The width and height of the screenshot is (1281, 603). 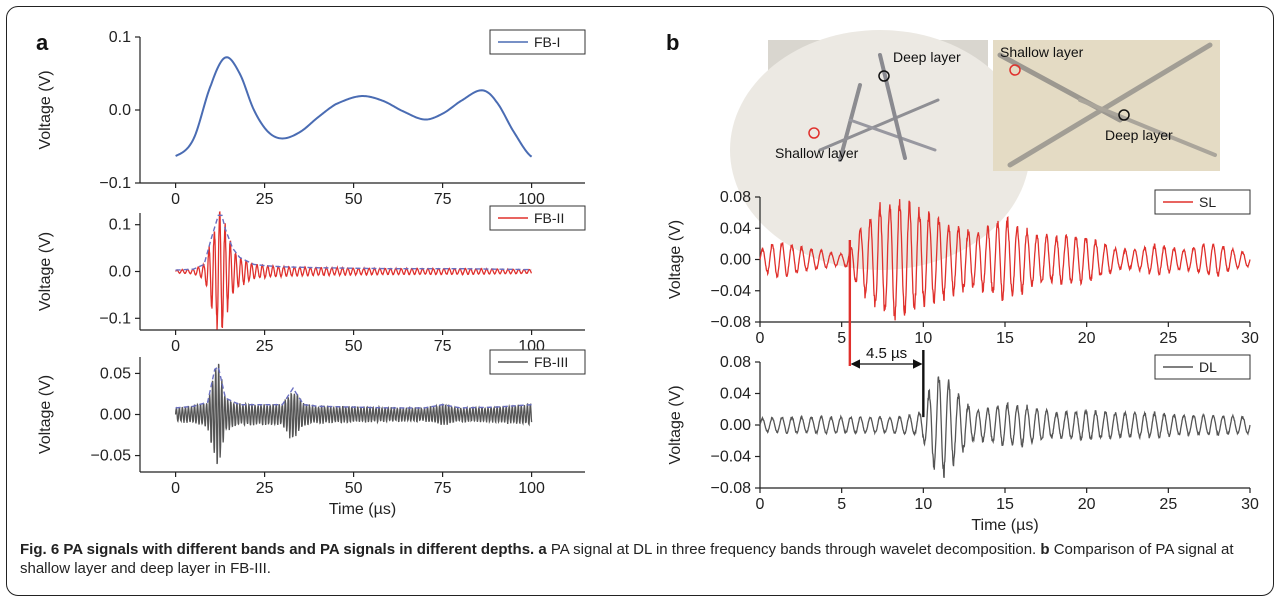 I want to click on legend-box, so click(x=1202, y=202).